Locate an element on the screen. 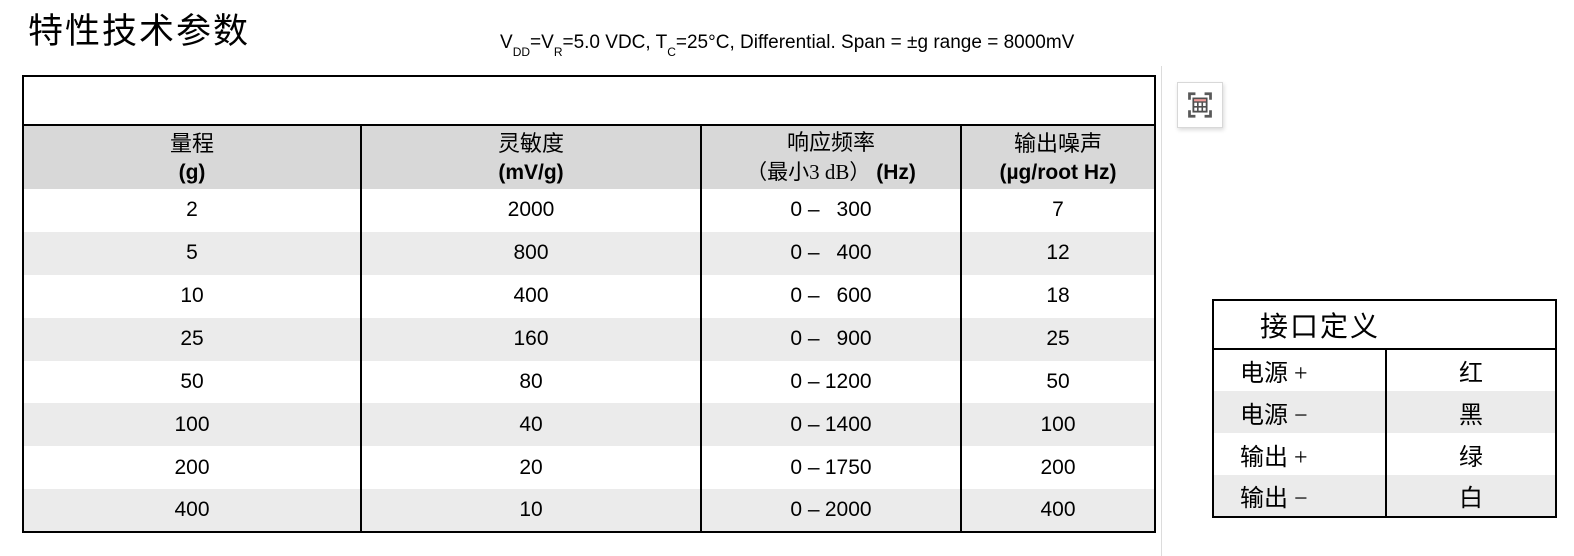 The width and height of the screenshot is (1574, 556). cell-noise: 12 is located at coordinates (1057, 253).